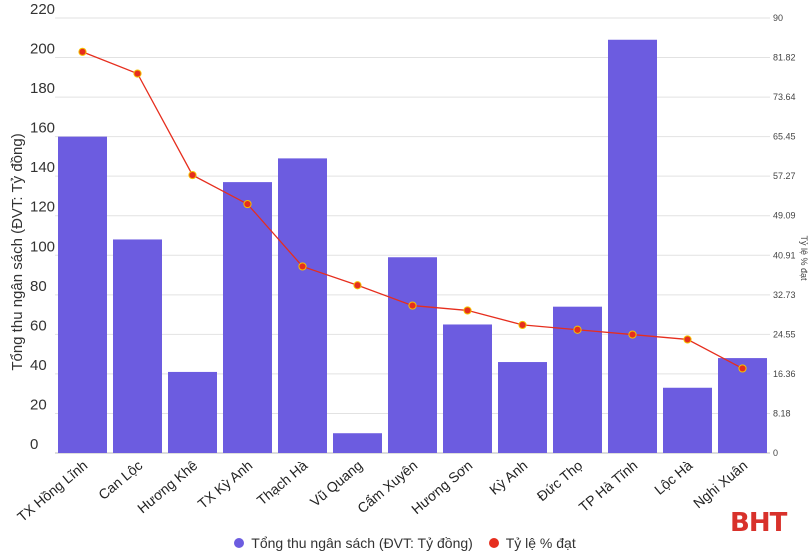 The image size is (810, 560). What do you see at coordinates (608, 486) in the screenshot?
I see `category-label: TP Hà Tĩnh` at bounding box center [608, 486].